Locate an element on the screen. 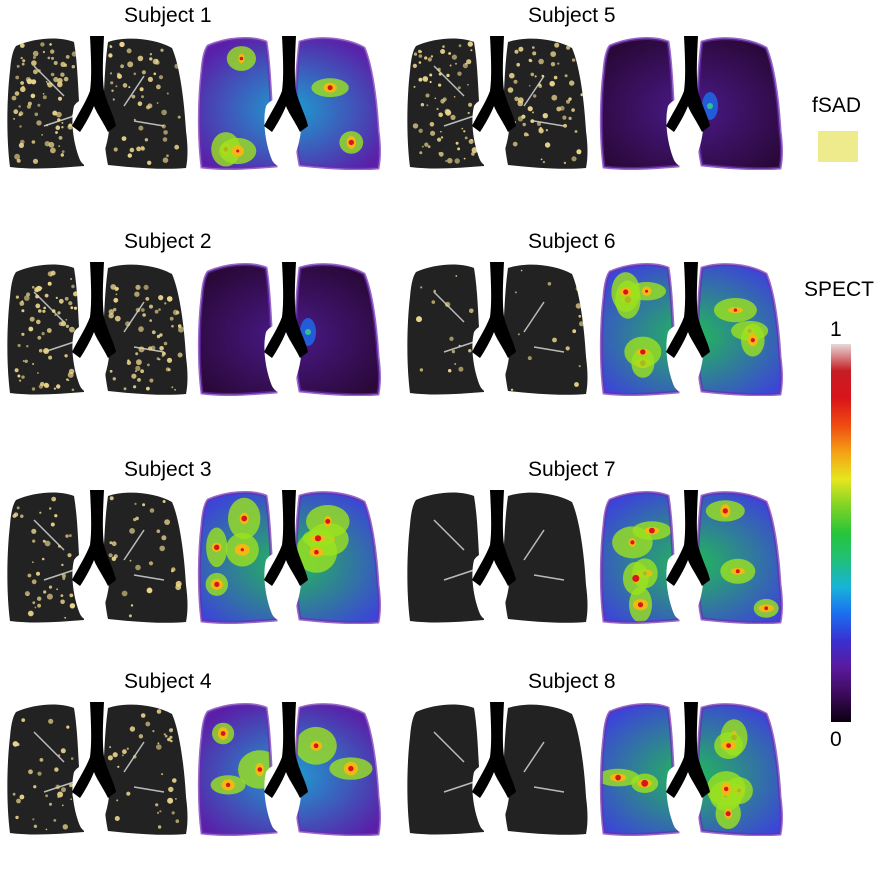 This screenshot has height=870, width=886. subject-6-spect-image is located at coordinates (691, 329).